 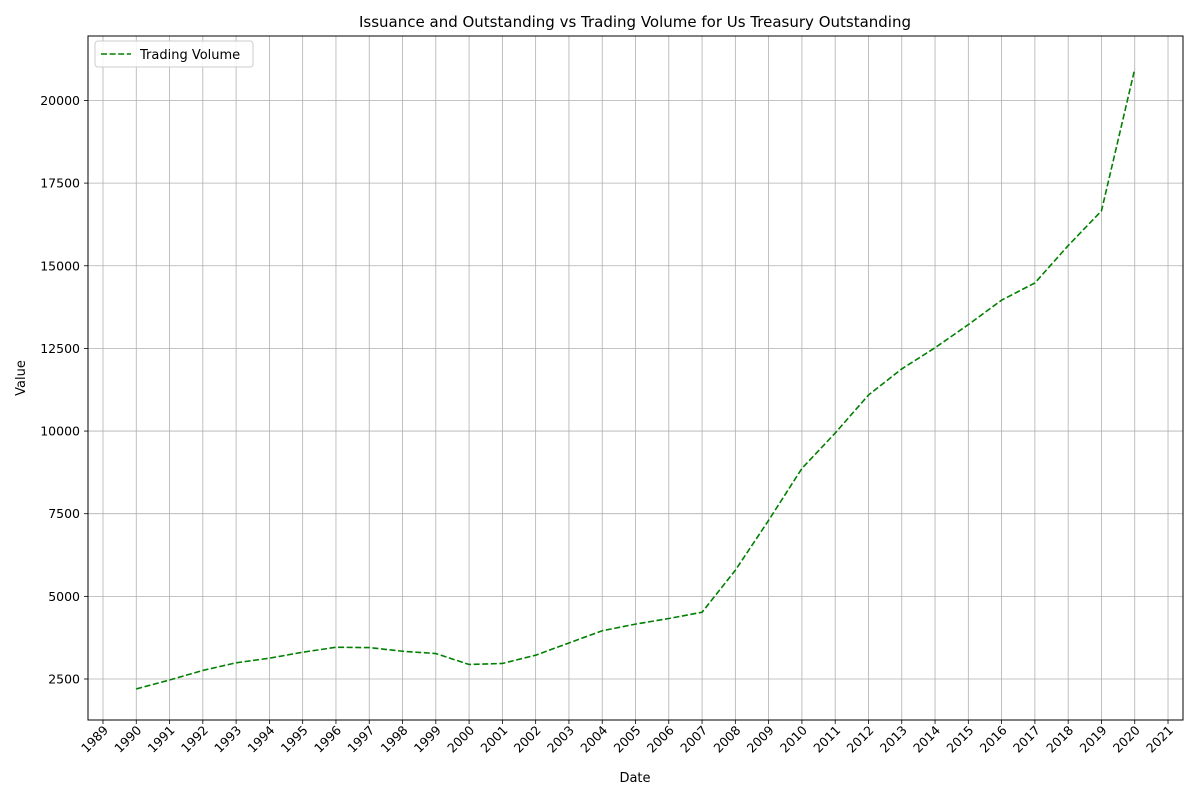 What do you see at coordinates (189, 55) in the screenshot?
I see `legend-label-trading-volume: Trading Volume` at bounding box center [189, 55].